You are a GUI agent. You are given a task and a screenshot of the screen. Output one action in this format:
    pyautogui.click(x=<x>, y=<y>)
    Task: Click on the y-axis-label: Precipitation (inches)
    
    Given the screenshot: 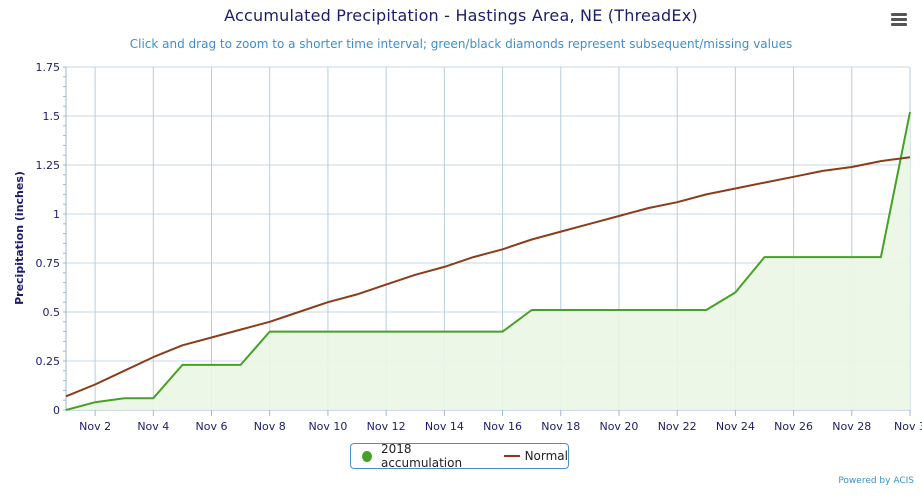 What is the action you would take?
    pyautogui.click(x=19, y=238)
    